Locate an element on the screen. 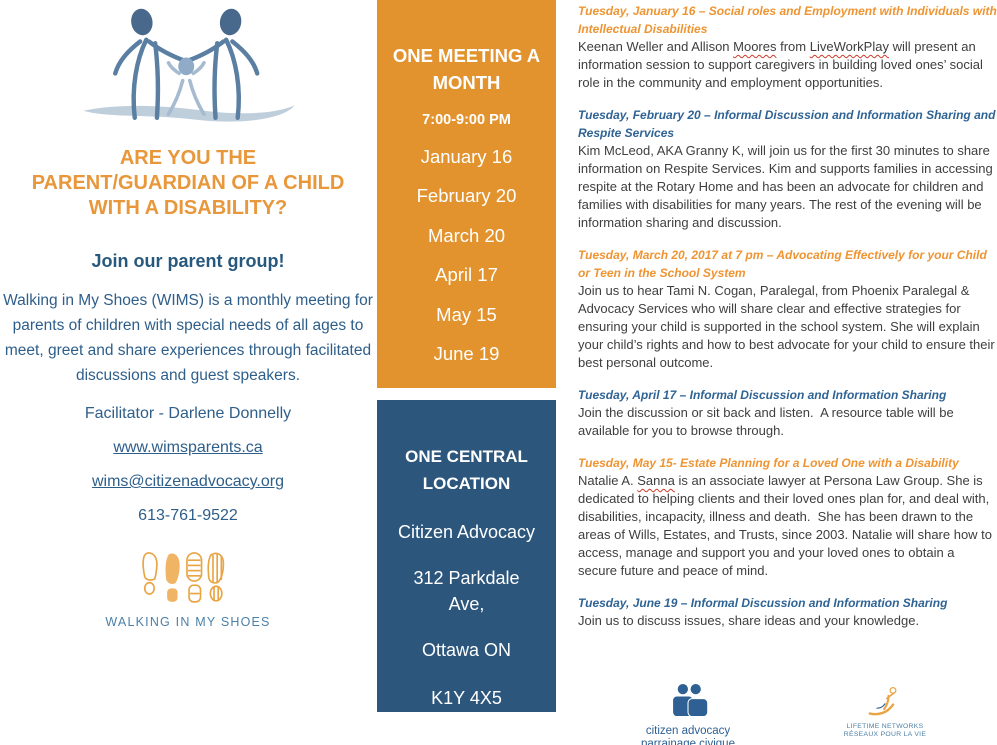  meeting-date: June 19 is located at coordinates (466, 353).